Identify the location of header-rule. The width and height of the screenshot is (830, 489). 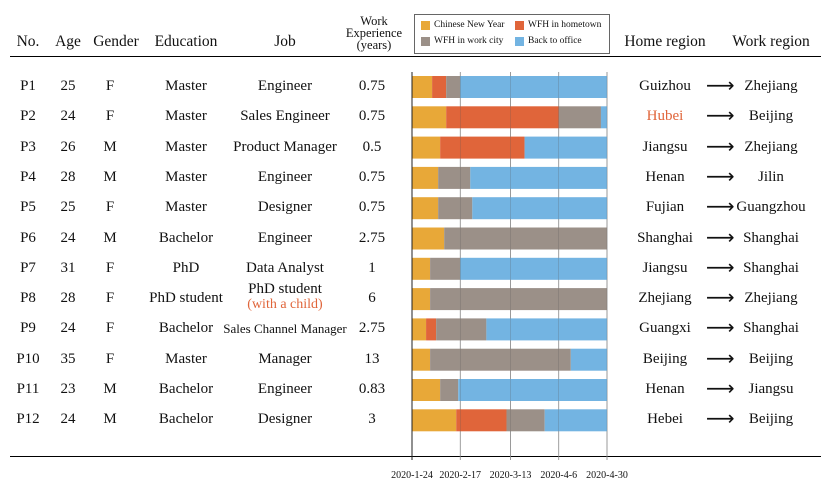
(415, 56).